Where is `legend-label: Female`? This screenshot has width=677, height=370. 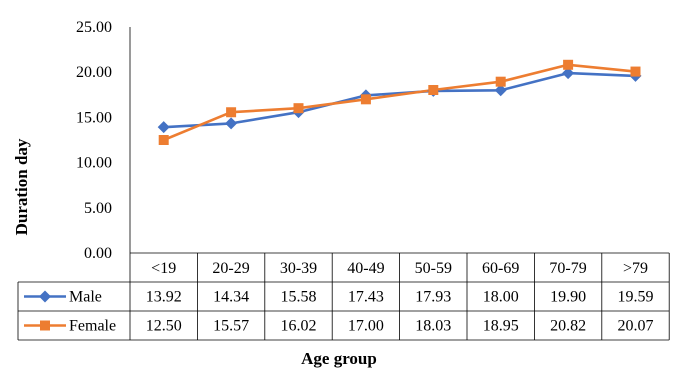
legend-label: Female is located at coordinates (92, 326).